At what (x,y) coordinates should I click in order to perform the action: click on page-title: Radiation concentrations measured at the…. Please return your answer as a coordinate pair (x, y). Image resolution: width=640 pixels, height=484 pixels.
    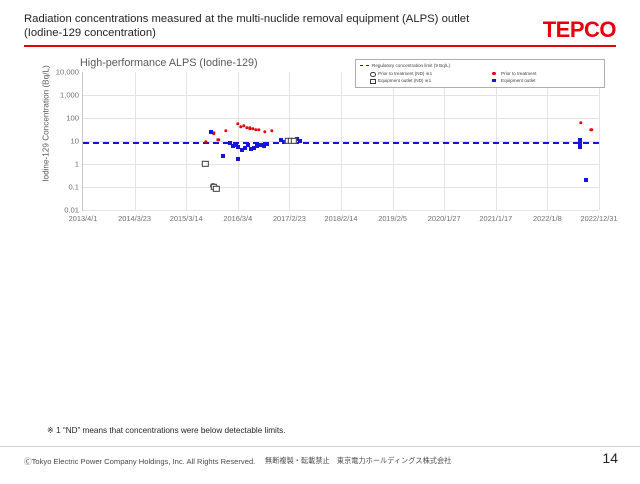
    Looking at the image, I should click on (264, 26).